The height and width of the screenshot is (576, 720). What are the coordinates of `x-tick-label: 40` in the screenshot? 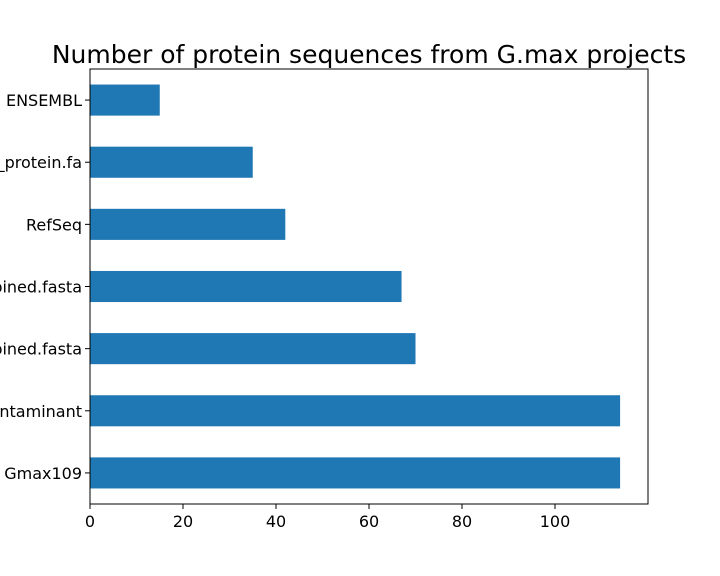 It's located at (276, 521).